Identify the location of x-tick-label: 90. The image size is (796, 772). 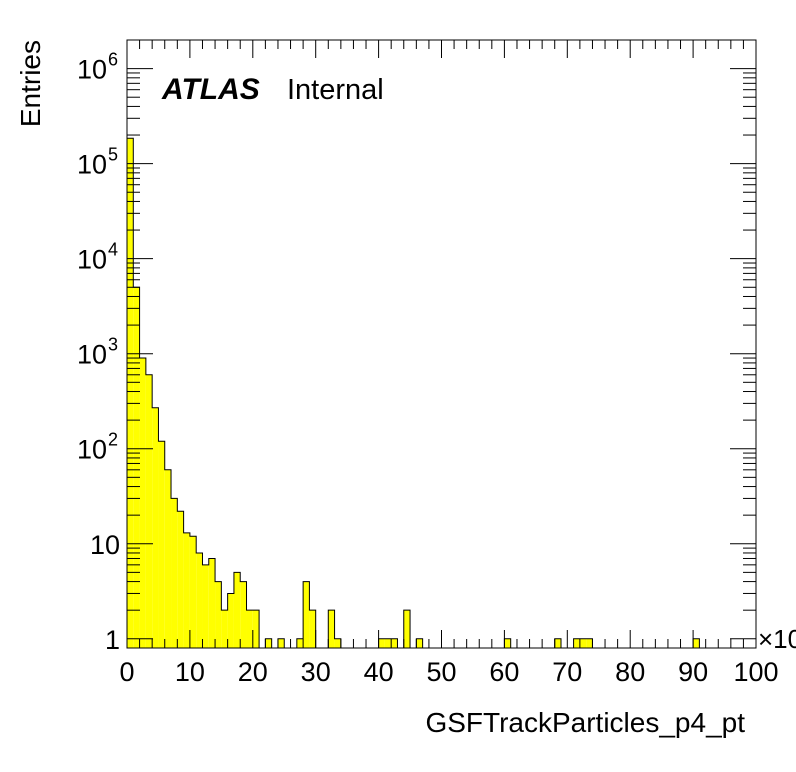
(693, 672).